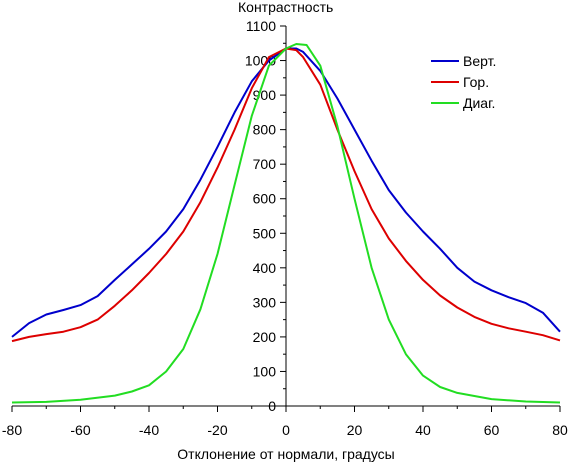 The height and width of the screenshot is (462, 568). Describe the element at coordinates (285, 454) in the screenshot. I see `x-axis-label: Отклонение от нормали, градусы` at that location.